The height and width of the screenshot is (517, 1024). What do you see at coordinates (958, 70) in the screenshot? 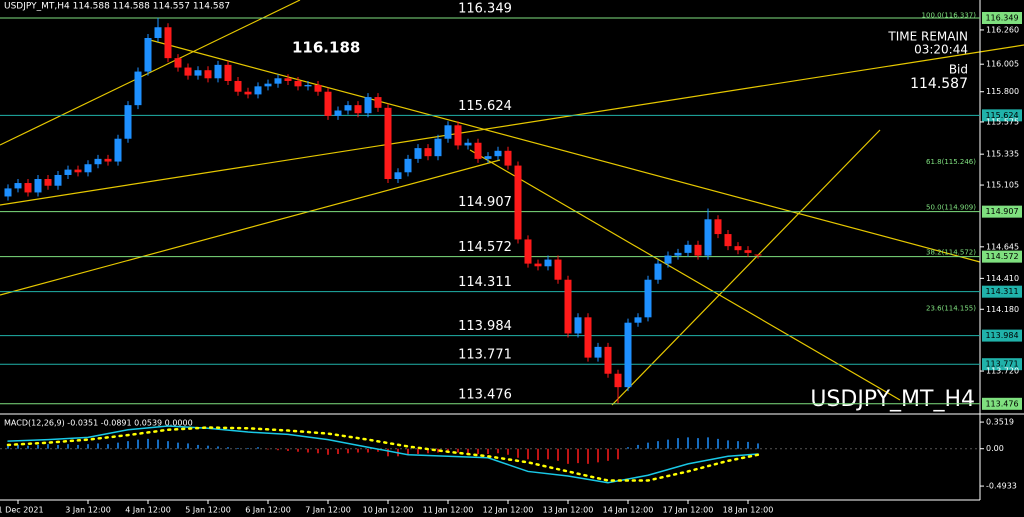
I see `bid-label: Bid` at bounding box center [958, 70].